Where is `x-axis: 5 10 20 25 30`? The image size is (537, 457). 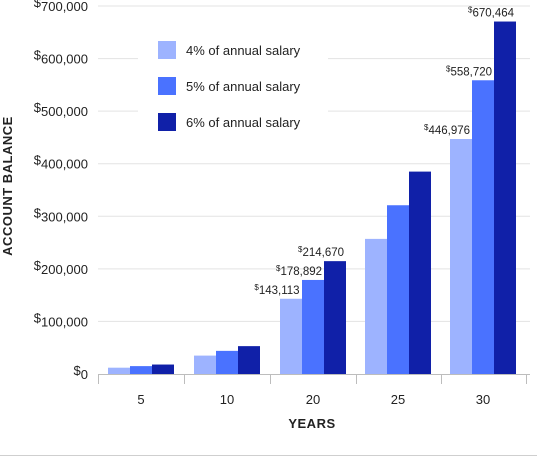 x-axis: 5 10 20 25 30 is located at coordinates (314, 390).